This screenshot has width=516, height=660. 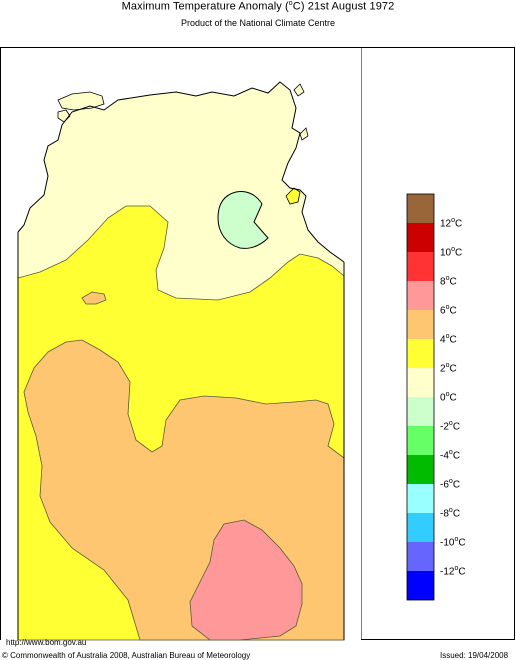 I want to click on map-title-degree: o, so click(x=290, y=3).